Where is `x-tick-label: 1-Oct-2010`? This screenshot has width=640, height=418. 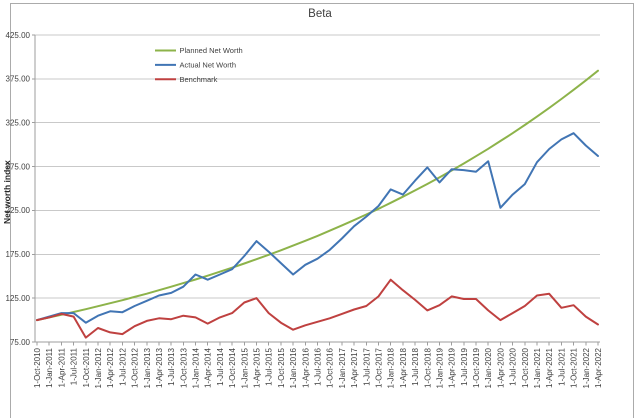 x-tick-label: 1-Oct-2010 is located at coordinates (37, 367).